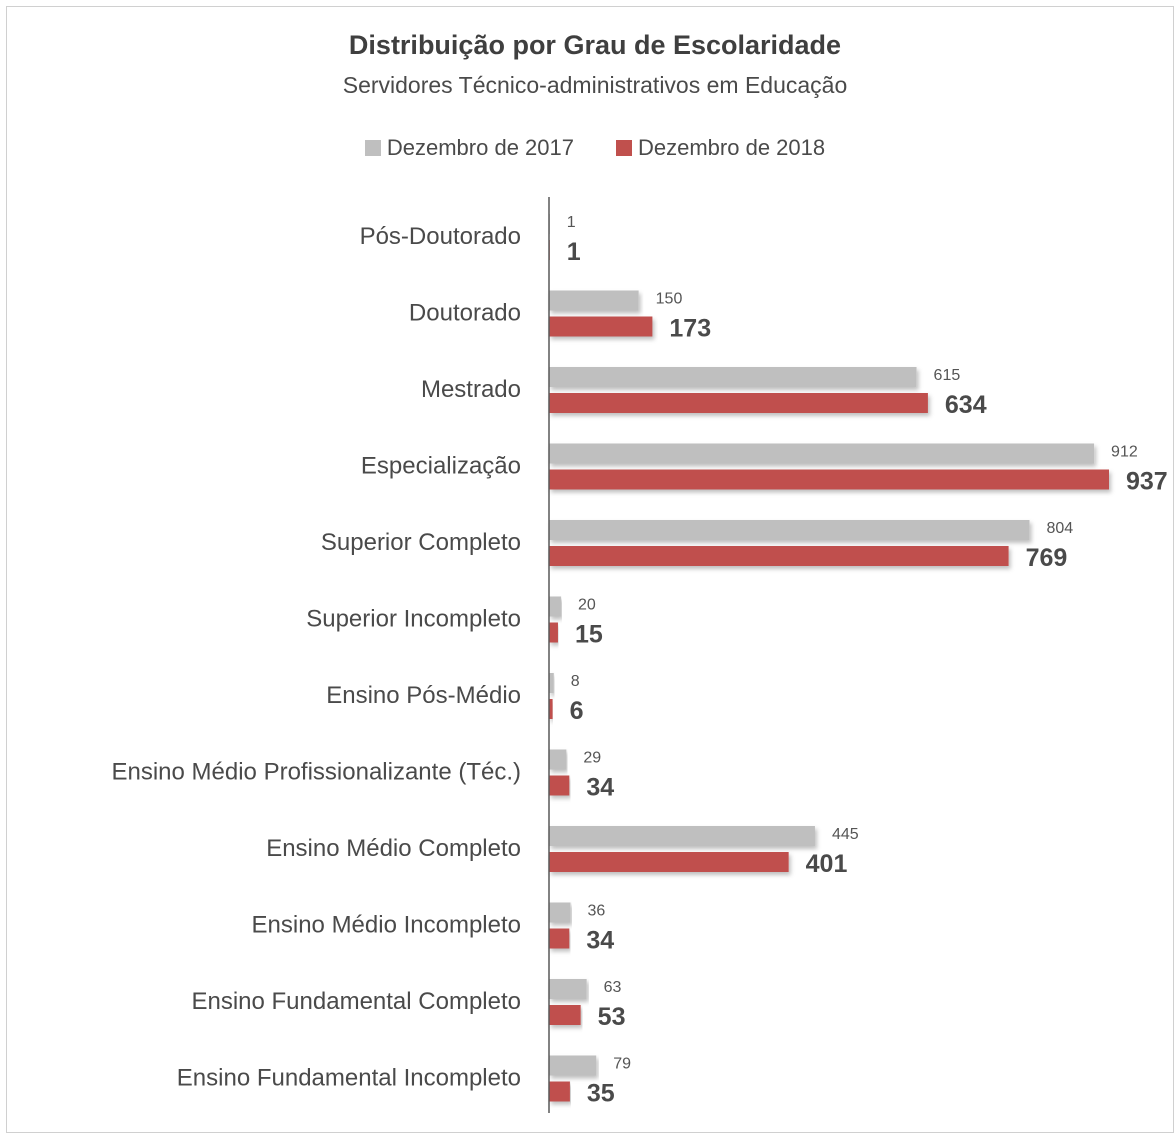  I want to click on value-label-2017-ensino-medio-profissionalizante-tec: 29, so click(592, 758).